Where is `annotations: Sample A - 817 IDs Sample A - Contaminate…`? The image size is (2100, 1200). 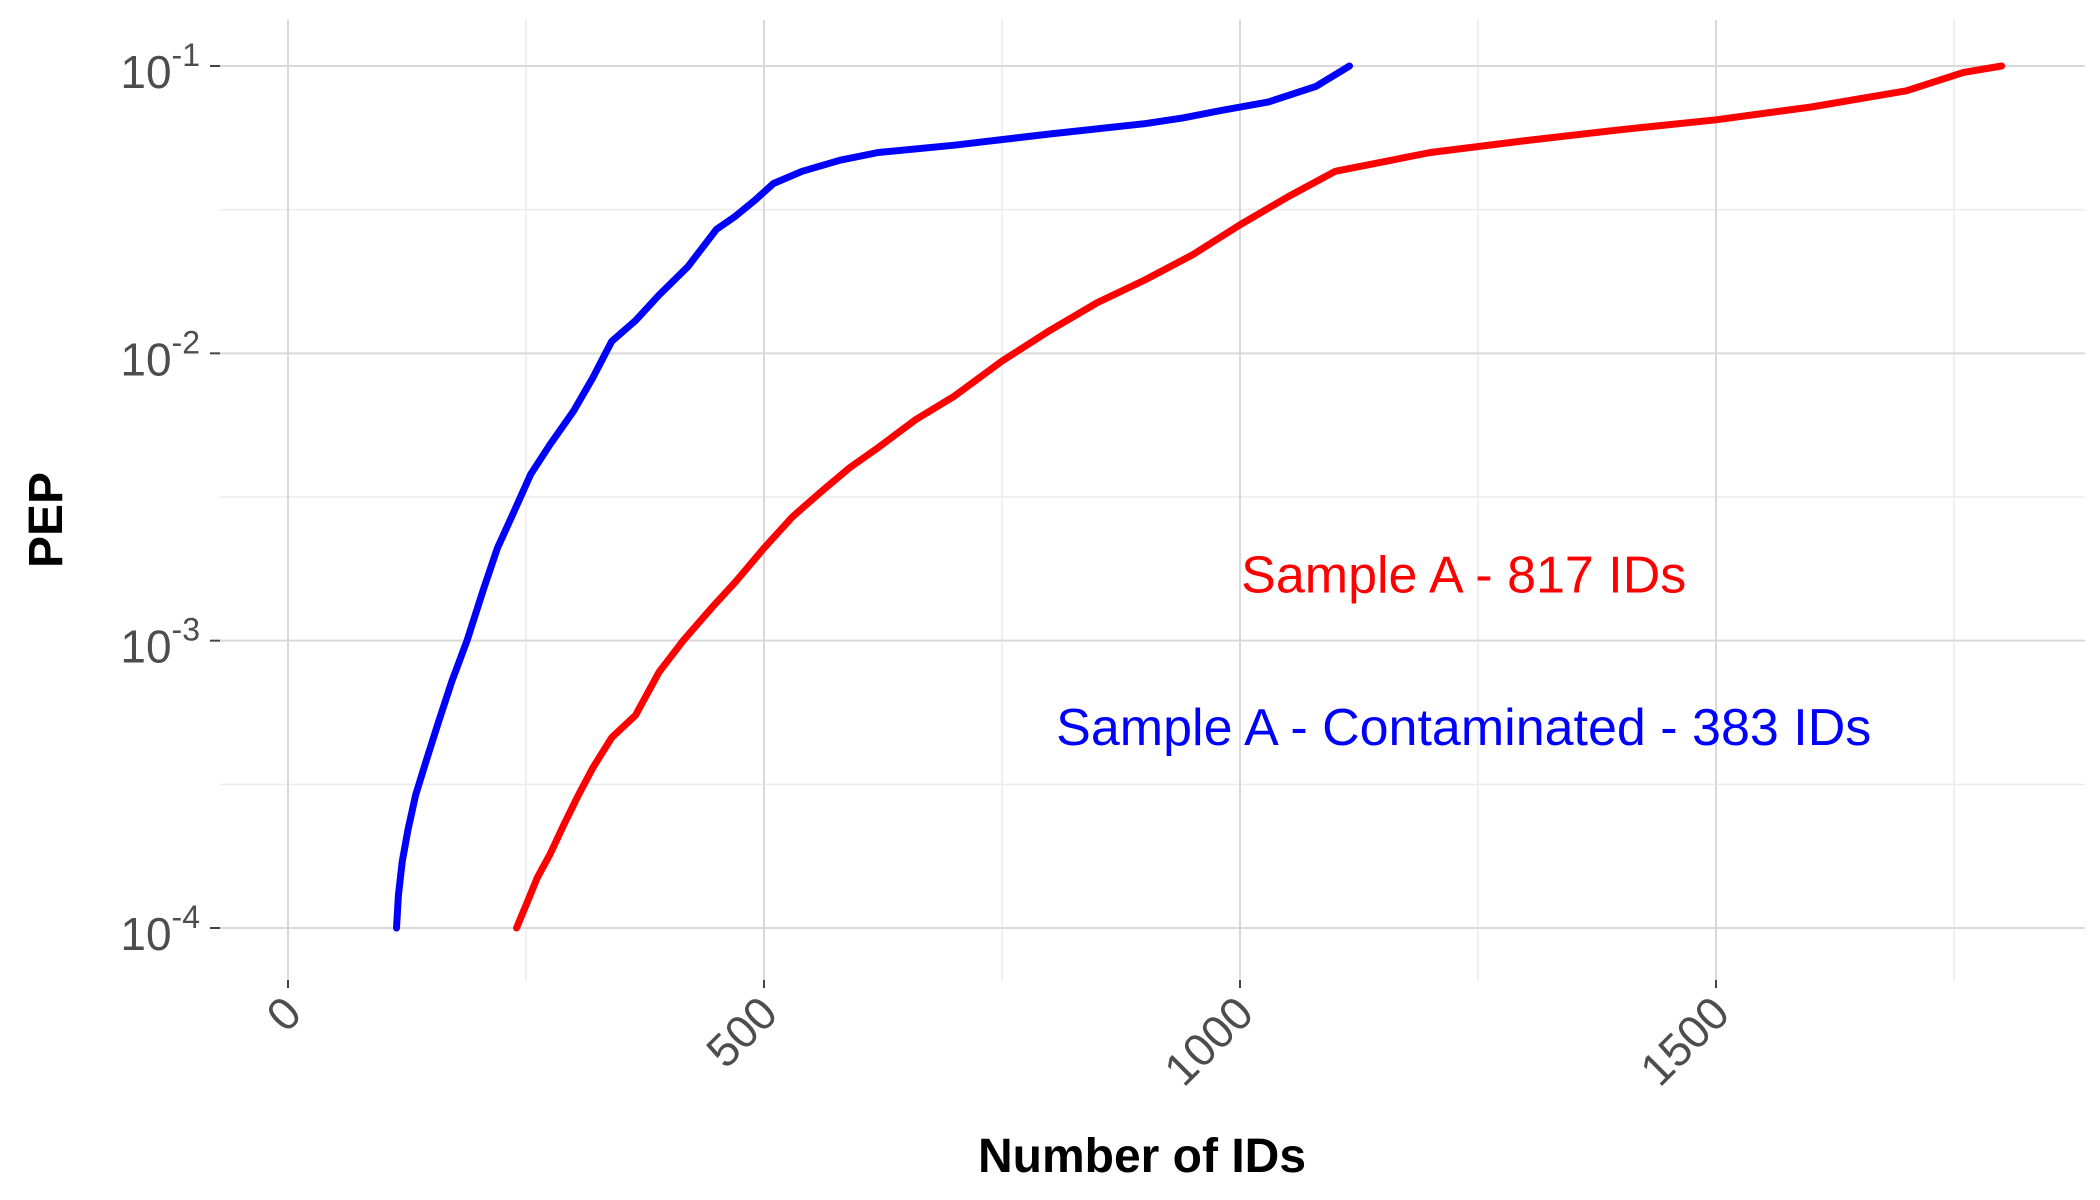
annotations: Sample A - 817 IDs Sample A - Contaminate… is located at coordinates (1463, 651).